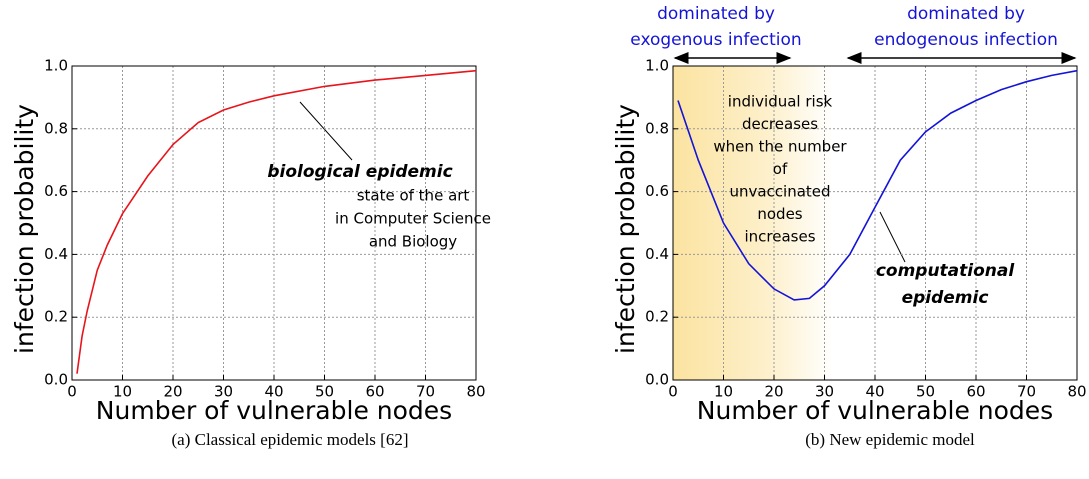 This screenshot has width=1089, height=479. I want to click on annotation: computational, so click(946, 271).